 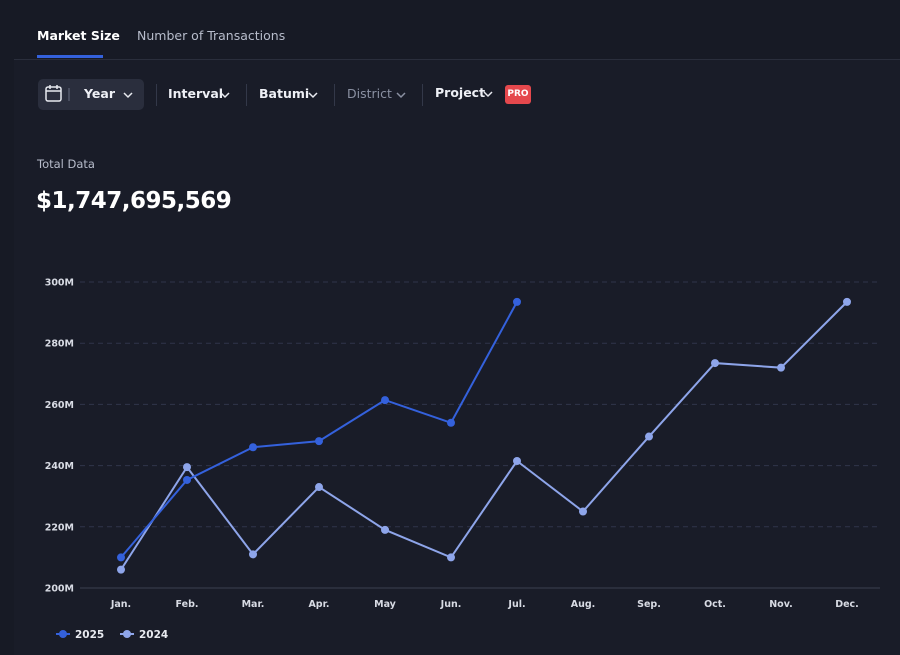 I want to click on year-icons, so click(x=89, y=93).